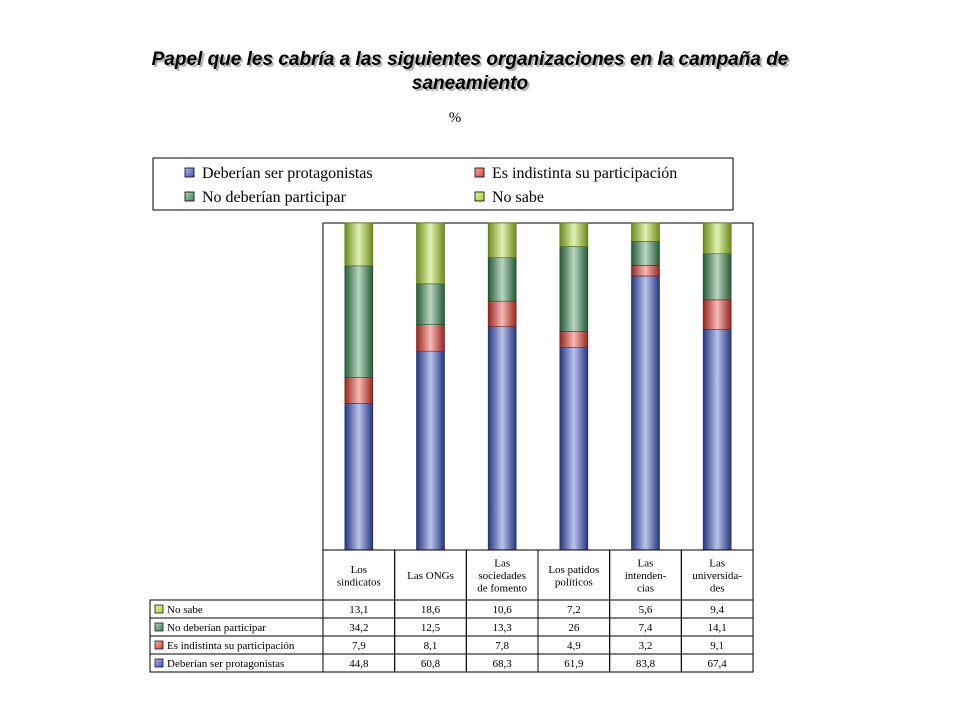  Describe the element at coordinates (443, 184) in the screenshot. I see `legend-box` at that location.